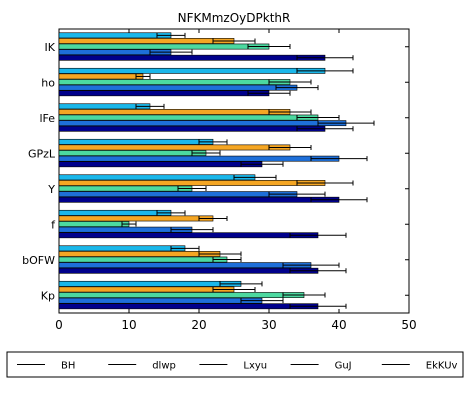  What do you see at coordinates (164, 93) in the screenshot?
I see `bar-BH-ho` at bounding box center [164, 93].